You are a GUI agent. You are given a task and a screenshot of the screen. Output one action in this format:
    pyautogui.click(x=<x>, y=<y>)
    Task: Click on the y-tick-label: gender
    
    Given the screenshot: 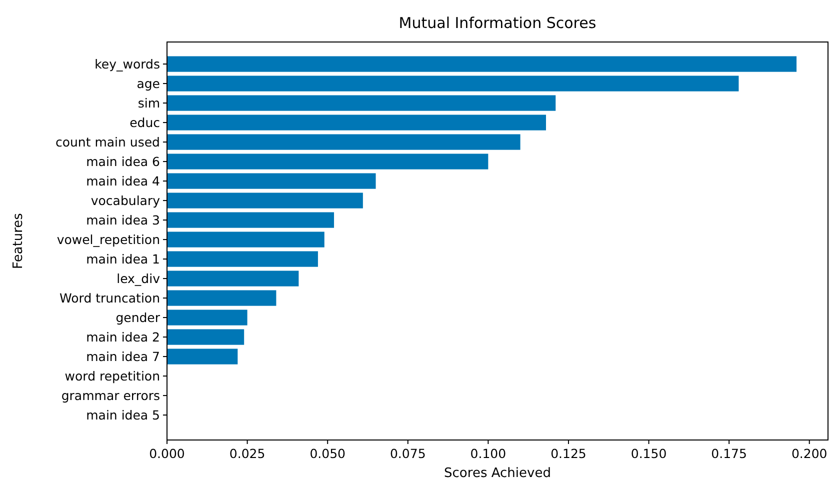 What is the action you would take?
    pyautogui.click(x=138, y=317)
    